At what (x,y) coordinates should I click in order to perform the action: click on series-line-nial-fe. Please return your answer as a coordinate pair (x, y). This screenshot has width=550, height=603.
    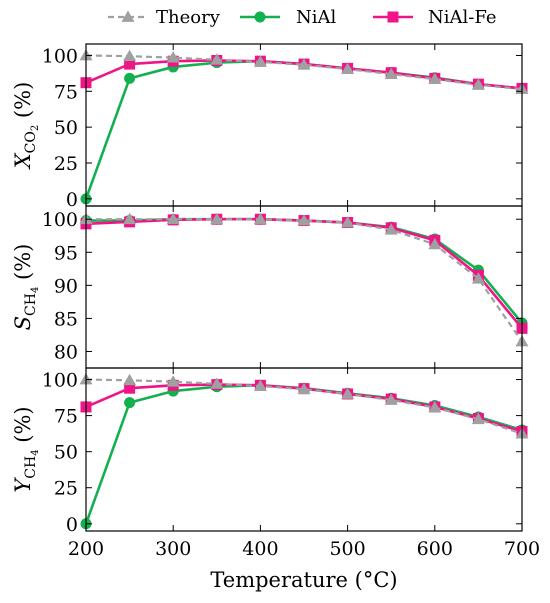
    Looking at the image, I should click on (304, 273).